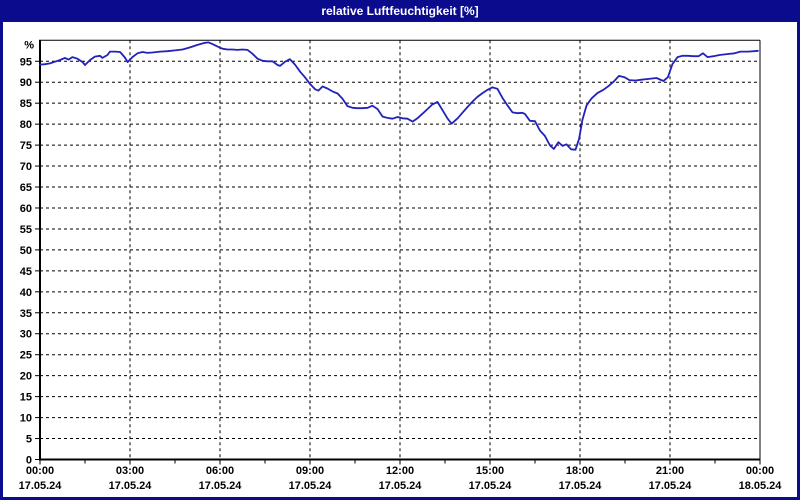 The image size is (800, 500). What do you see at coordinates (26, 209) in the screenshot?
I see `y-axis-tick-label: 60` at bounding box center [26, 209].